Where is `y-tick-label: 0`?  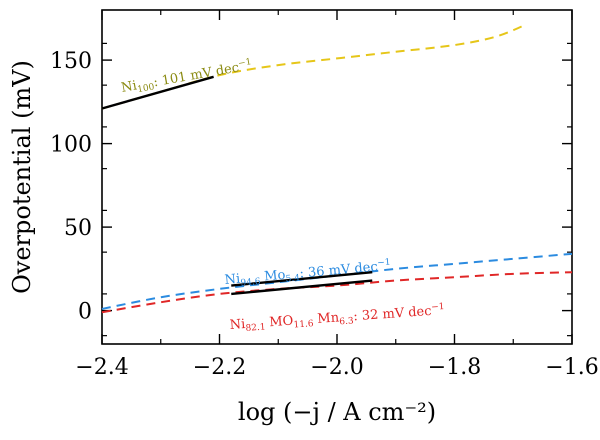 y-tick-label: 0 is located at coordinates (85, 312).